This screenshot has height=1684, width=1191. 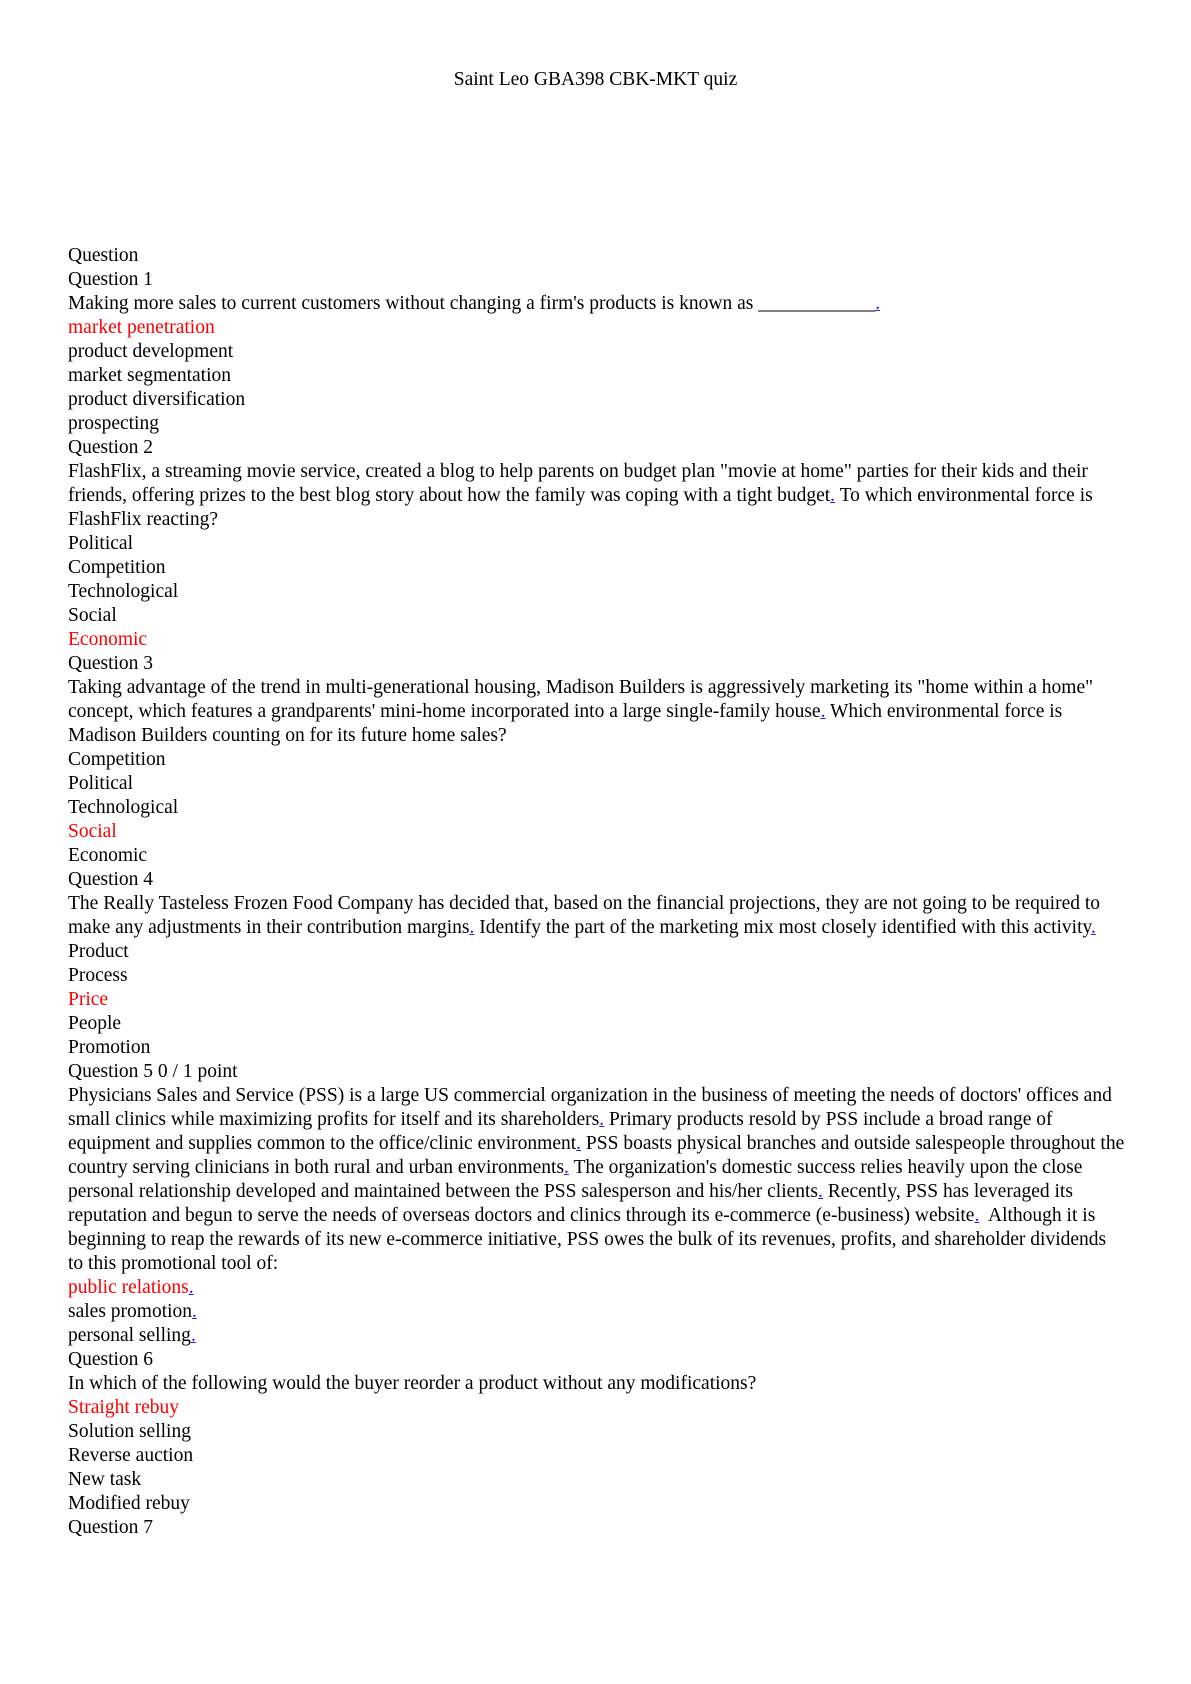 What do you see at coordinates (128, 1287) in the screenshot?
I see `answer-option-text: public relations` at bounding box center [128, 1287].